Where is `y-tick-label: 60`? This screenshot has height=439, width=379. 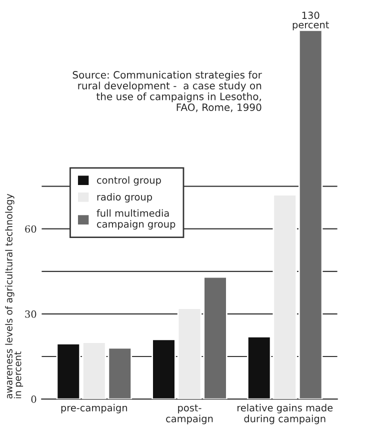
y-tick-label: 60 is located at coordinates (30, 229).